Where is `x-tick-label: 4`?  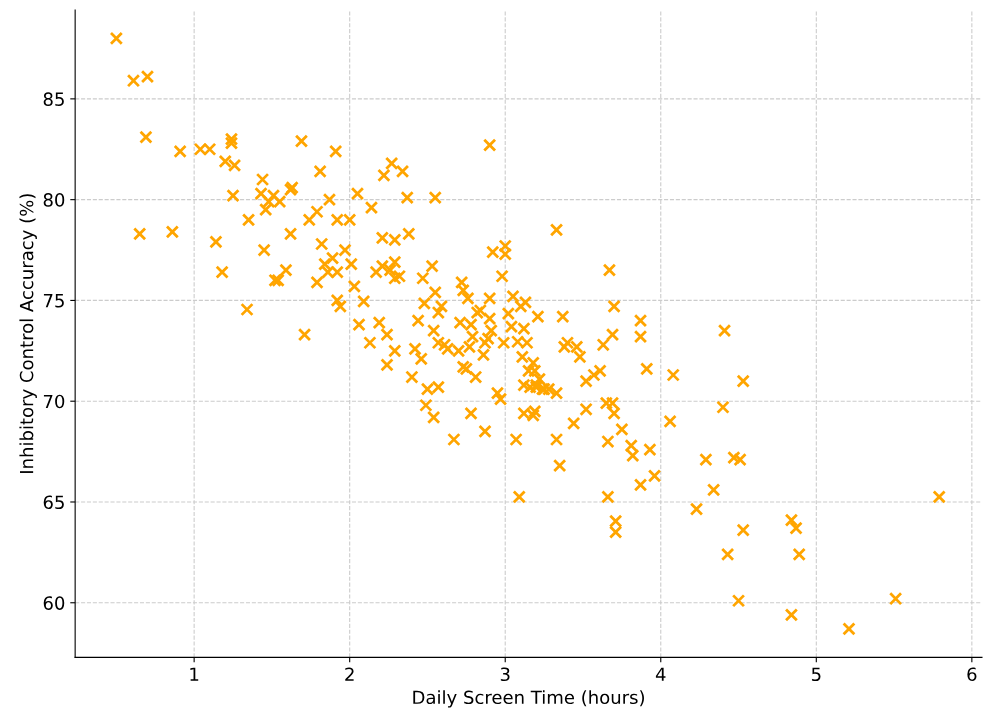
x-tick-label: 4 is located at coordinates (660, 674).